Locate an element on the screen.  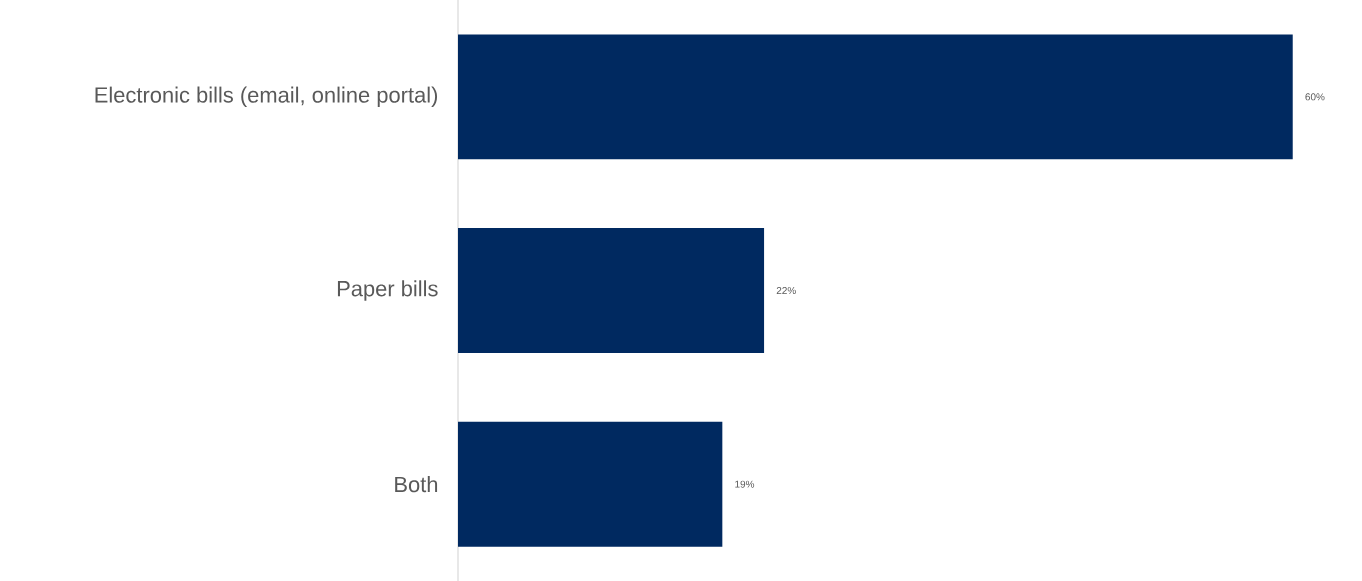
y-tick-label: Paper bills is located at coordinates (387, 290).